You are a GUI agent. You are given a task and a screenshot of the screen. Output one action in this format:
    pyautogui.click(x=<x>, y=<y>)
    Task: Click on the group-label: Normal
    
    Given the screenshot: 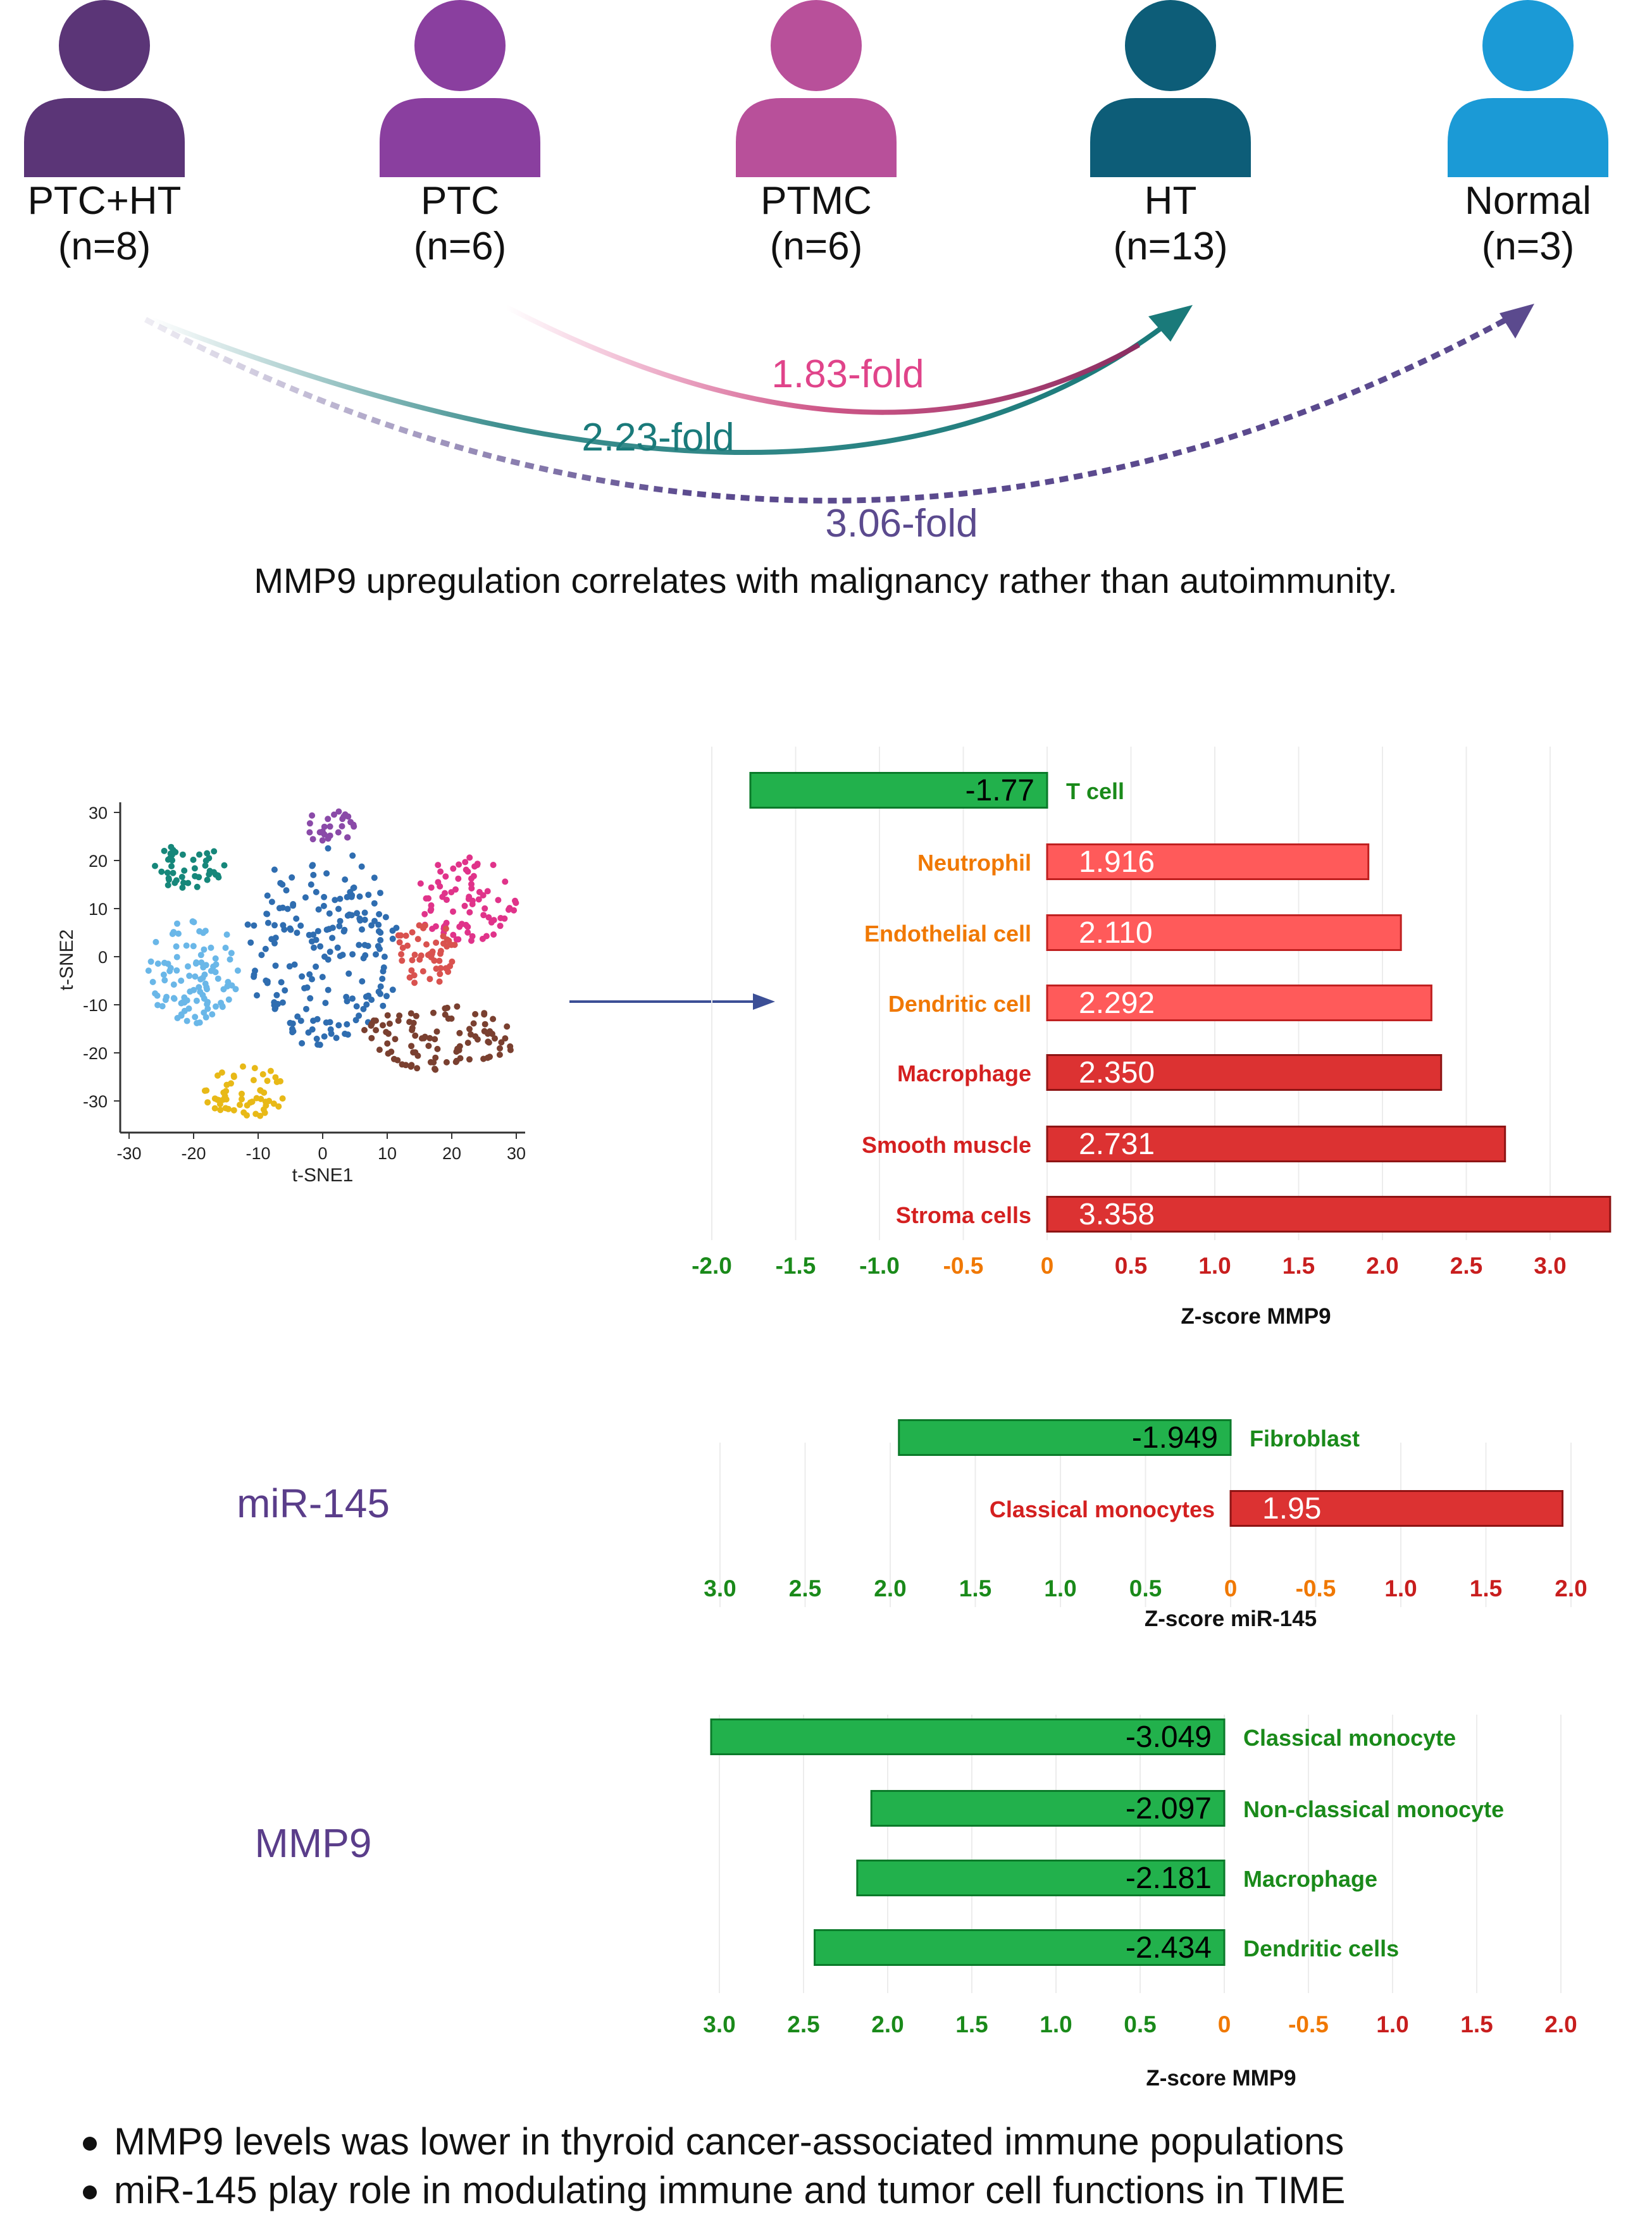 What is the action you would take?
    pyautogui.click(x=1528, y=201)
    